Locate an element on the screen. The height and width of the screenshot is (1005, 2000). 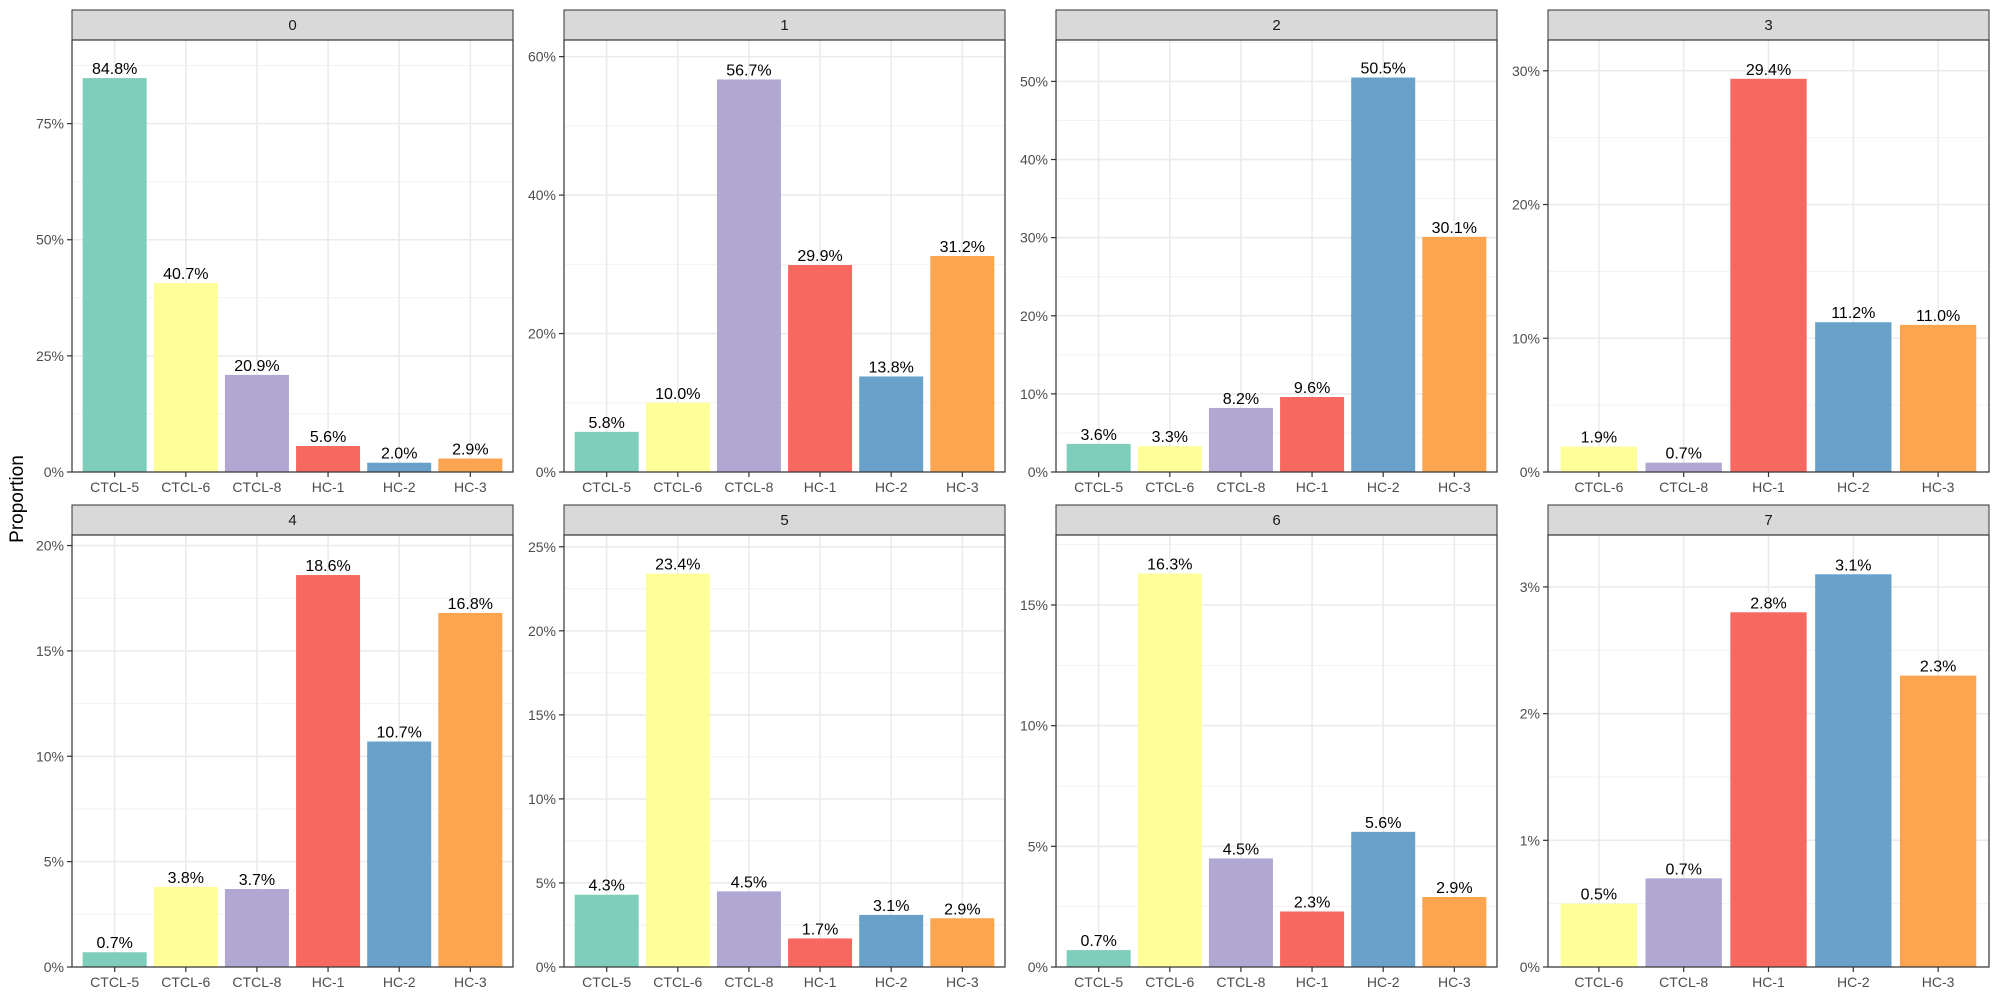
data-label: 56.7% is located at coordinates (748, 70).